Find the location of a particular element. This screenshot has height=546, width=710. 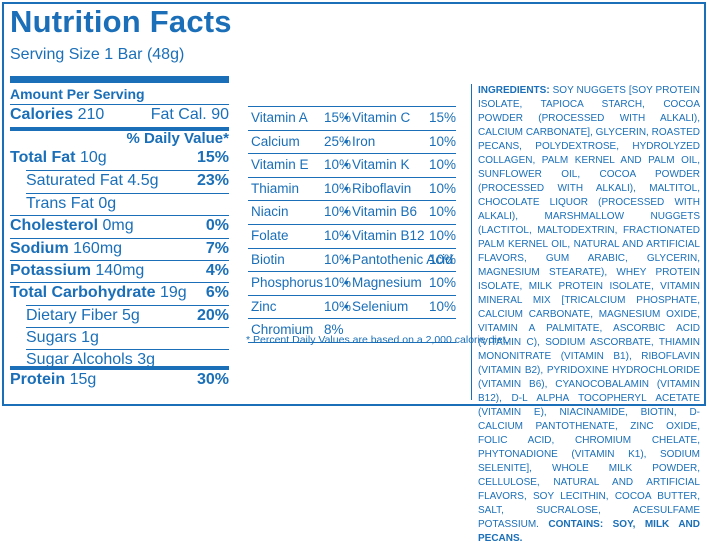

vitamin-row: Calcium 25% Iron 10% • is located at coordinates (352, 142).